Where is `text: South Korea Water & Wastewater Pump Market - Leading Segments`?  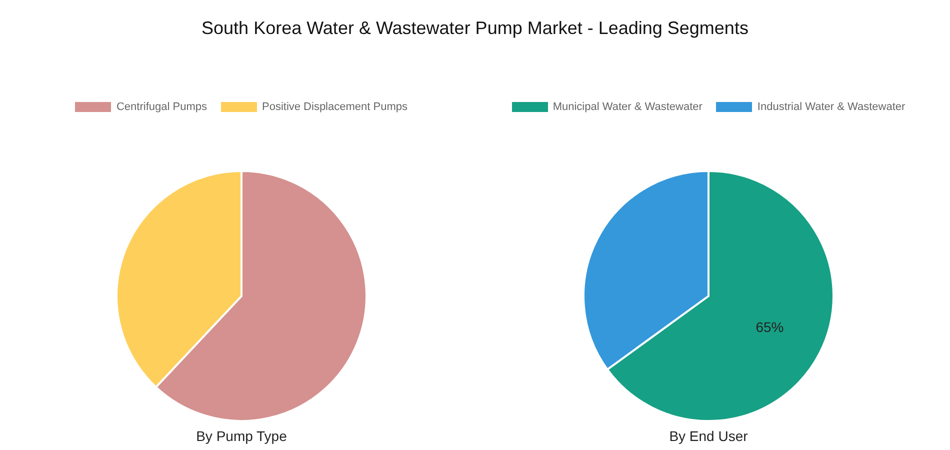 text: South Korea Water & Wastewater Pump Market - Leading Segments is located at coordinates (475, 28).